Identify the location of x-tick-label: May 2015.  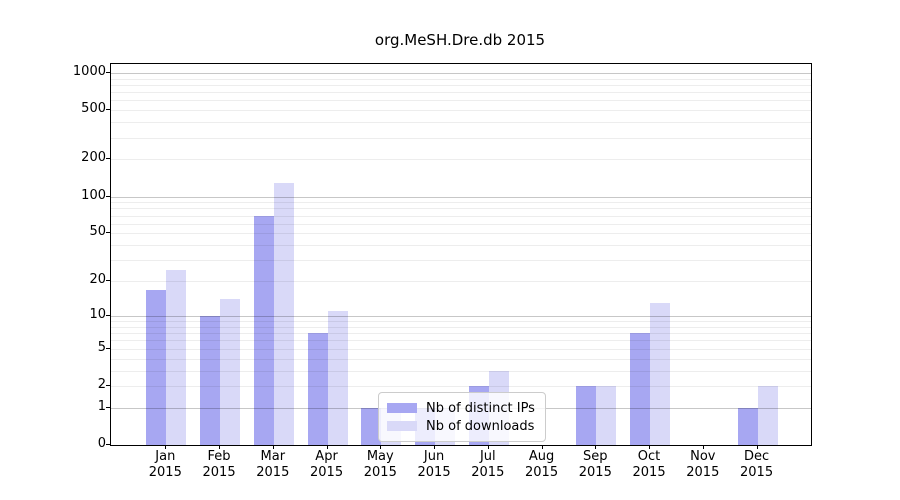
(380, 464).